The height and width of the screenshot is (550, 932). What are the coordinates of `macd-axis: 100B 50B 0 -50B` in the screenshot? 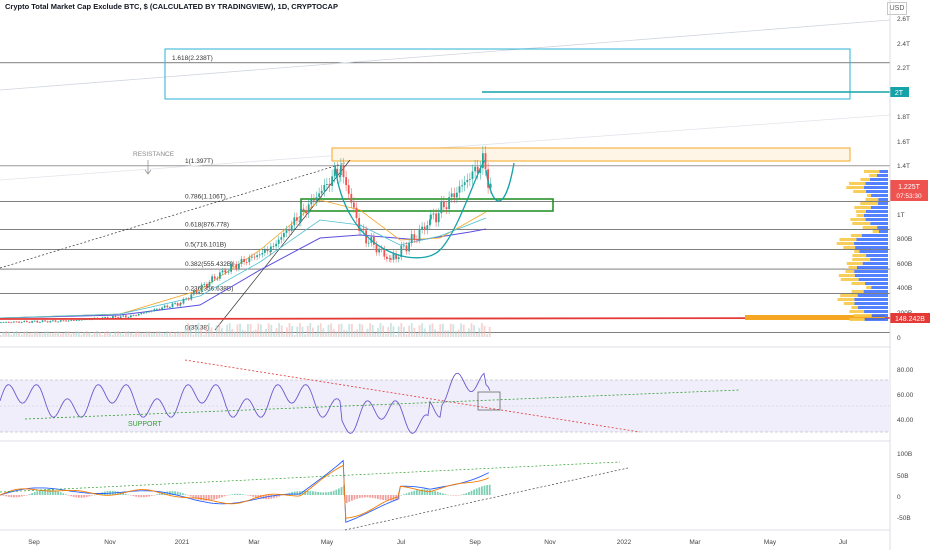 It's located at (904, 486).